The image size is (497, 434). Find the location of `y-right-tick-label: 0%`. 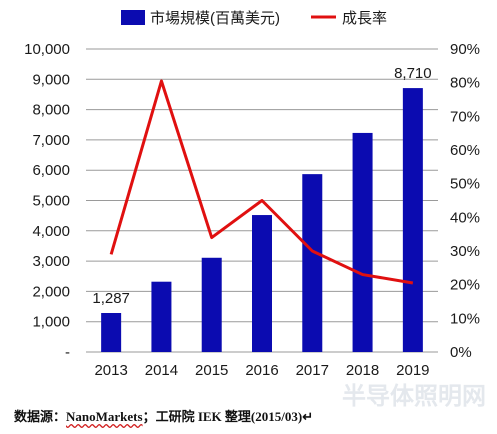

y-right-tick-label: 0% is located at coordinates (461, 352).